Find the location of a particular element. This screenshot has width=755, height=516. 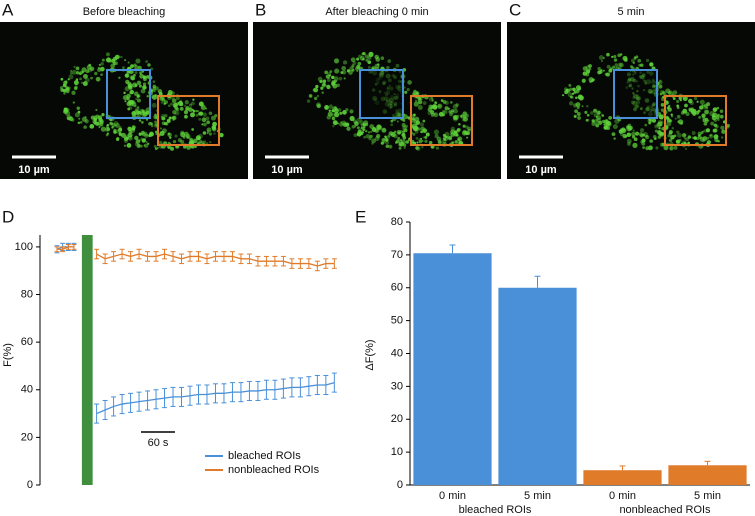

y-axis-label: ΔF(%) is located at coordinates (370, 354).